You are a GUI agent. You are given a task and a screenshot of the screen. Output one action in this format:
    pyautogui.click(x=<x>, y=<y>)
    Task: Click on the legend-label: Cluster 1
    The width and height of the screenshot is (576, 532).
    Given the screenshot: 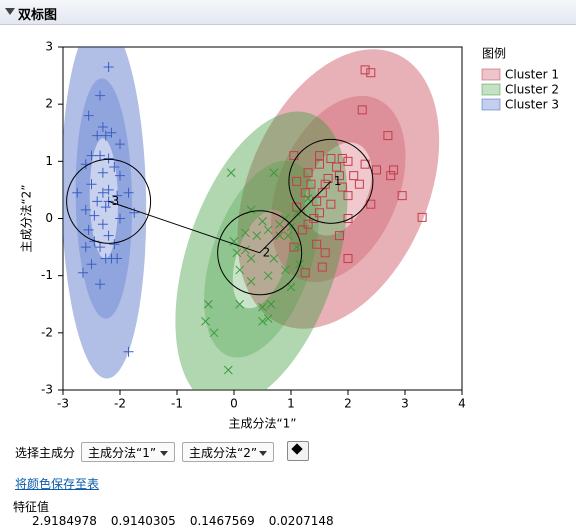 What is the action you would take?
    pyautogui.click(x=532, y=75)
    